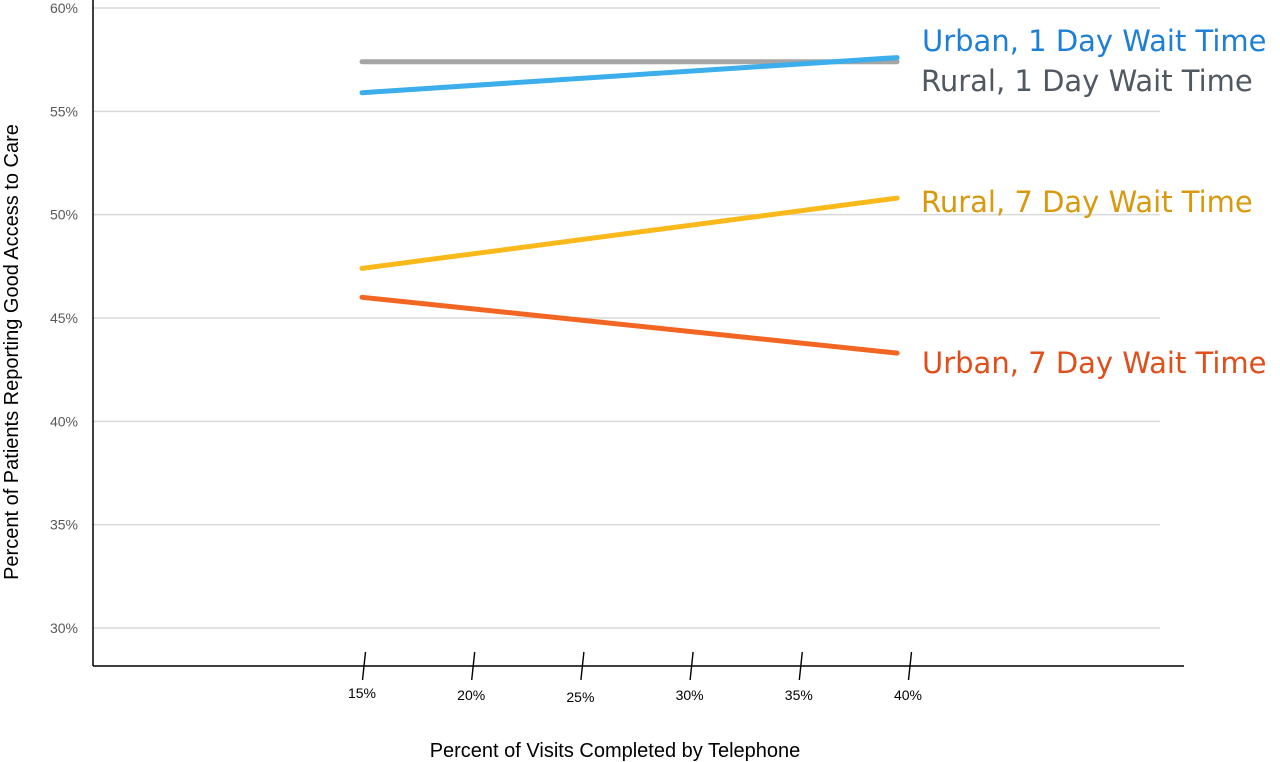  What do you see at coordinates (615, 751) in the screenshot?
I see `x-axis-title: Percent of Visits Completed by Telephone` at bounding box center [615, 751].